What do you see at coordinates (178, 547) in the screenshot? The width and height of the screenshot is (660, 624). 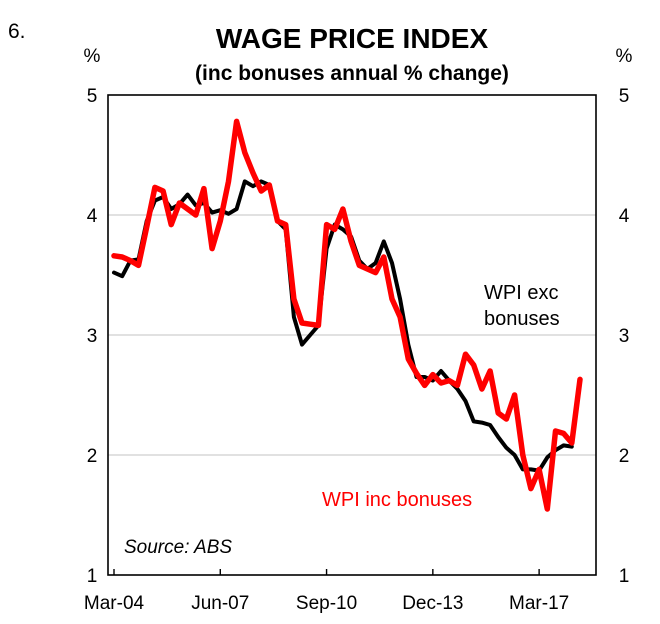 I see `source-note: Source: ABS` at bounding box center [178, 547].